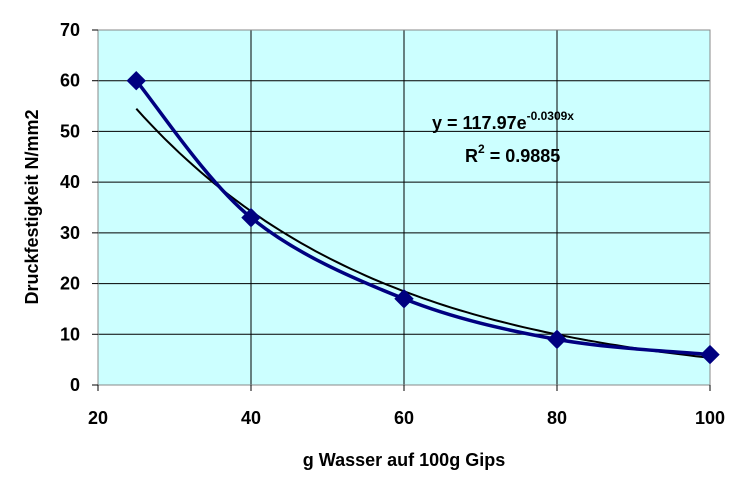  I want to click on y-axis: 0 10 20 30 40 50 60 70, so click(79, 207).